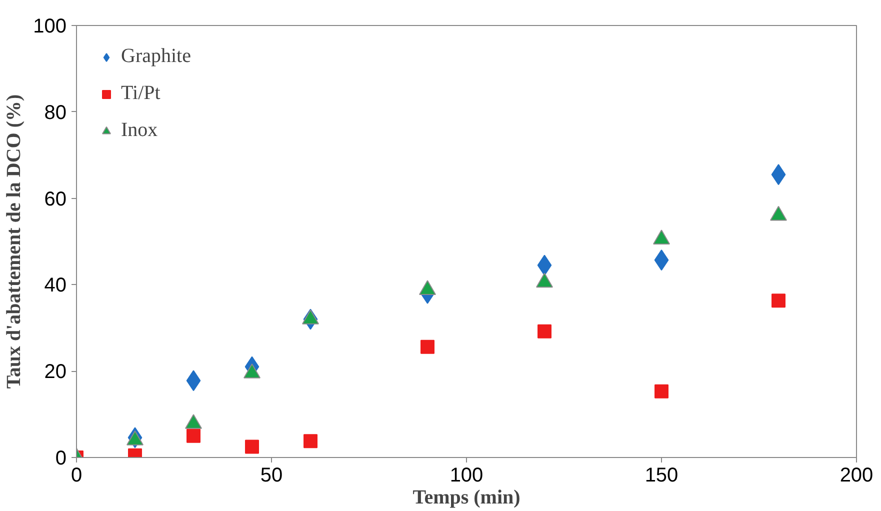 The image size is (881, 511). What do you see at coordinates (14, 241) in the screenshot?
I see `y-axis-title: Taux d'abattement de la DCO (%)` at bounding box center [14, 241].